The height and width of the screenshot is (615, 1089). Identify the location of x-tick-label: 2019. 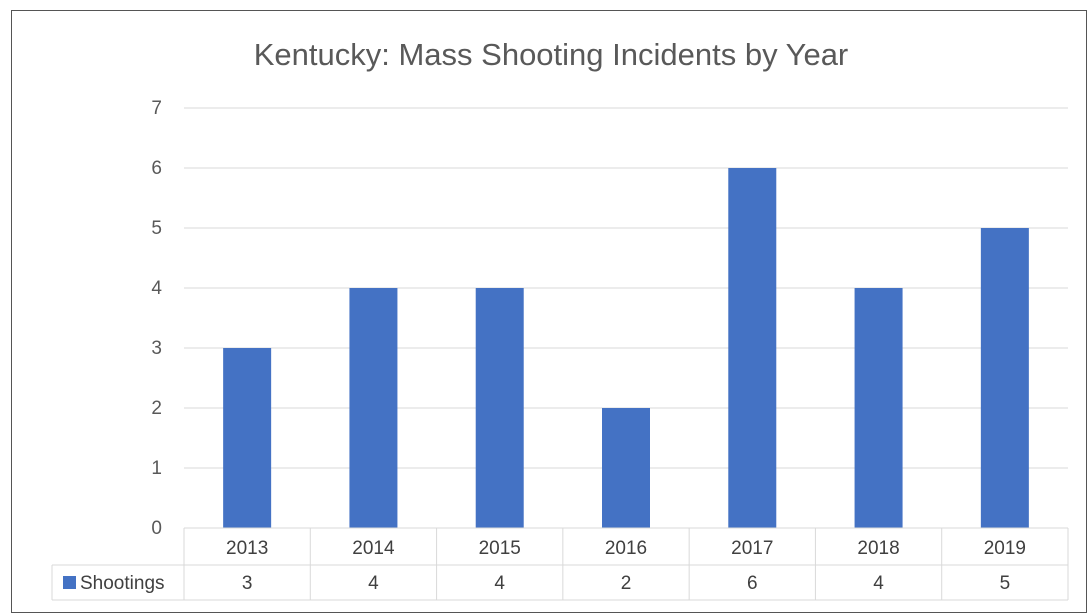
(1005, 548).